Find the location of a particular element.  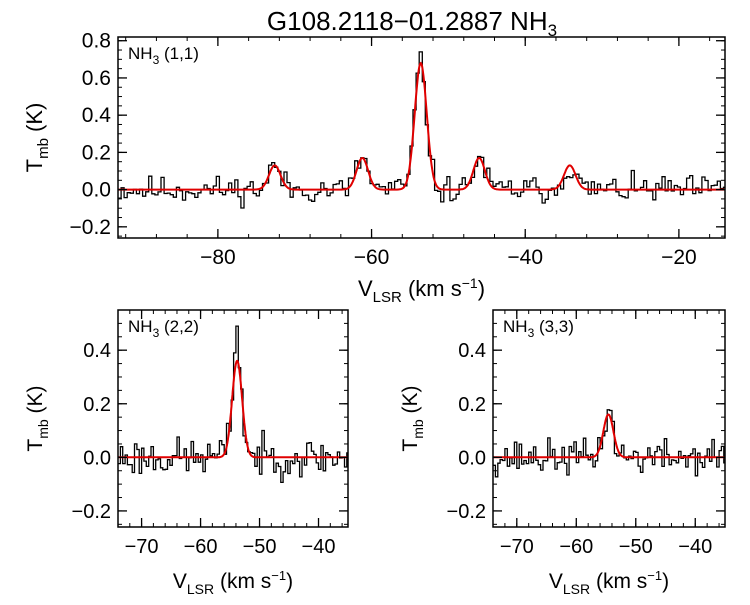

x-tick-label: −20 is located at coordinates (679, 257).